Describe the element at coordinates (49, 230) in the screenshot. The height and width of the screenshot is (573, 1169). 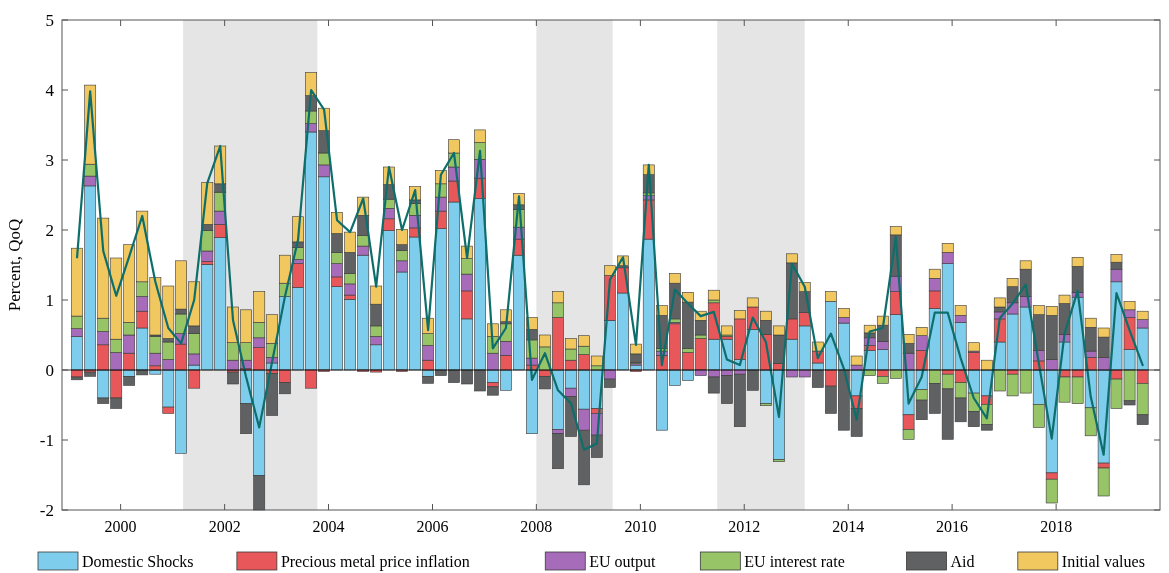
I see `y-tick-label: 2` at that location.